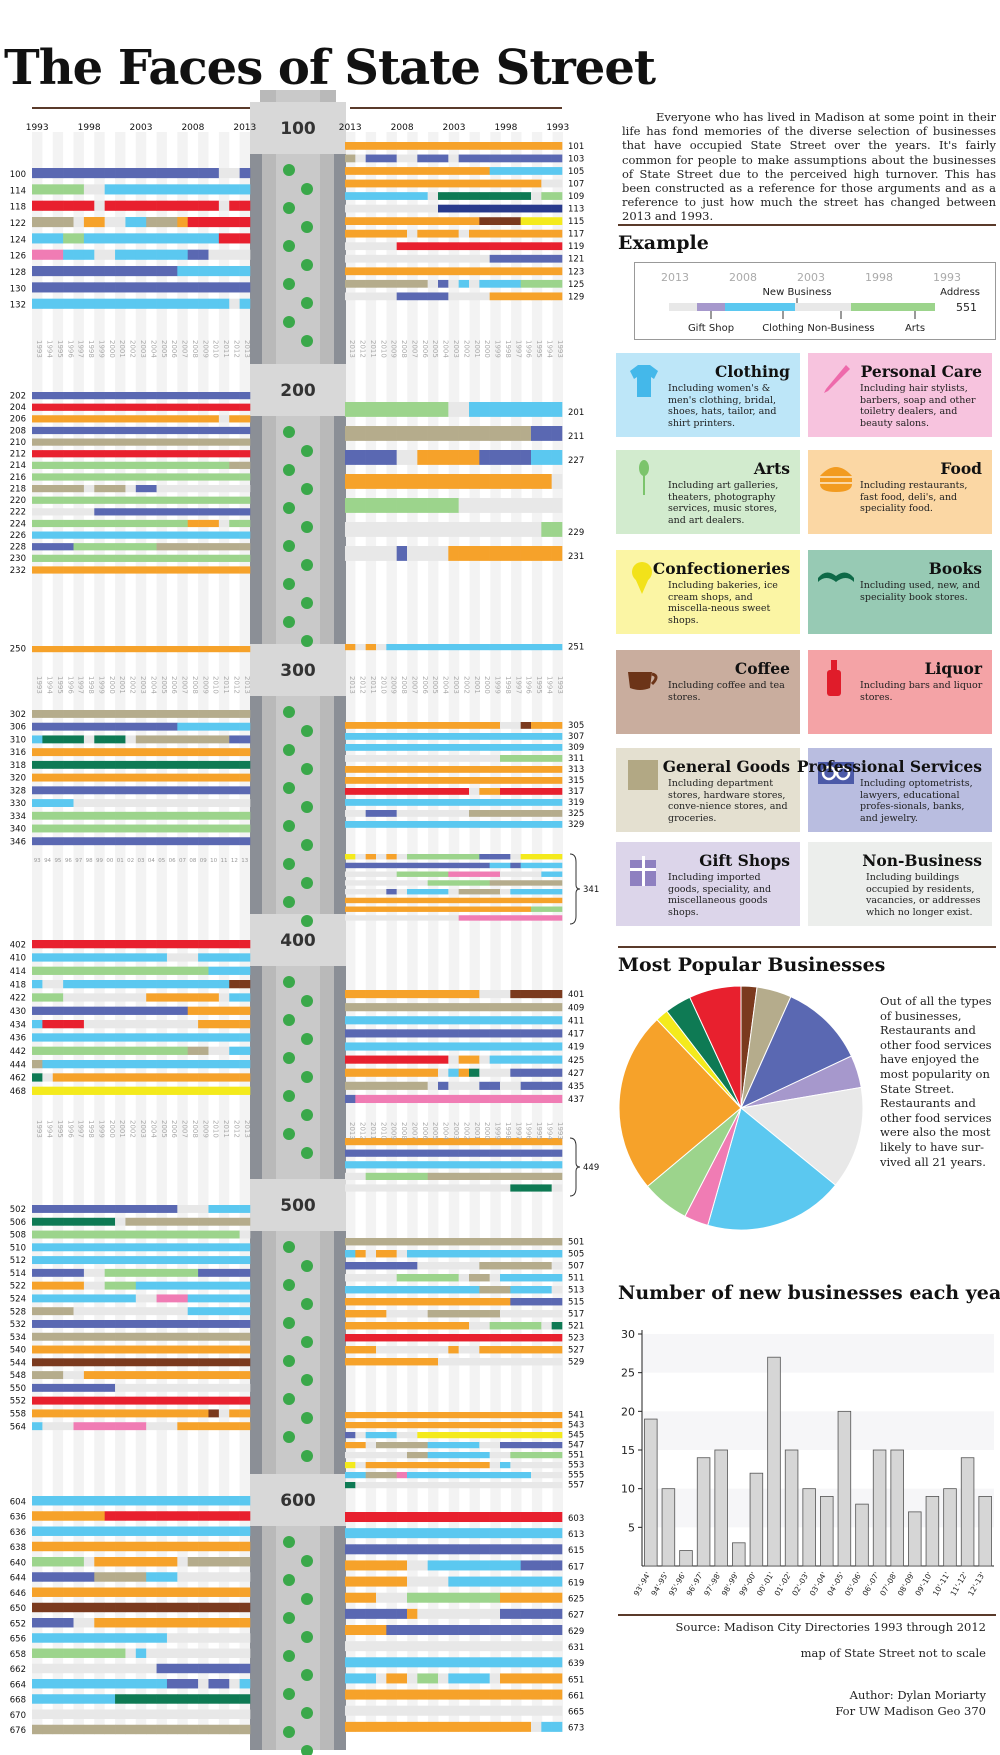 The image size is (1000, 1755). What do you see at coordinates (298, 128) in the screenshot?
I see `cross-street` at bounding box center [298, 128].